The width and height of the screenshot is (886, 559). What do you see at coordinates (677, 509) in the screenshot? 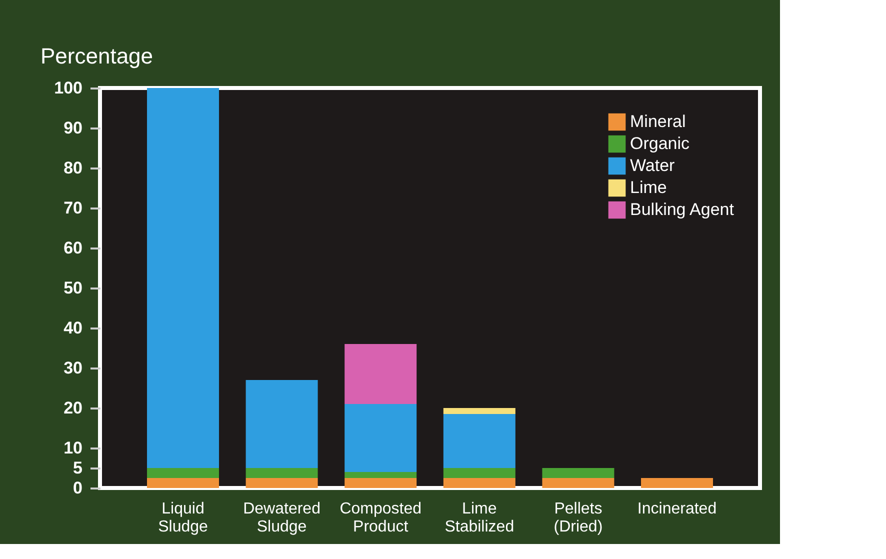
I see `x-tick-label: Incinerated` at bounding box center [677, 509].